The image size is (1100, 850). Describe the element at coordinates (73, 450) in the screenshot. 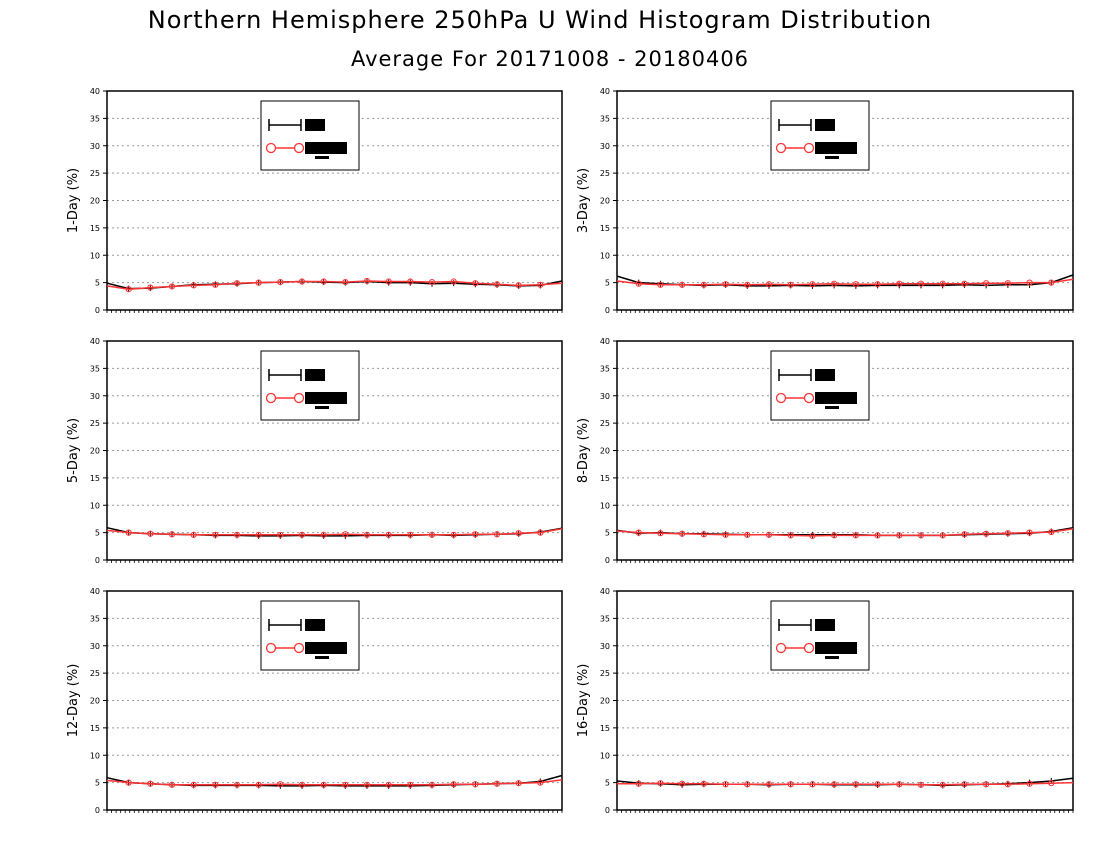

I see `y-axis-label: 5-Day (%)` at that location.